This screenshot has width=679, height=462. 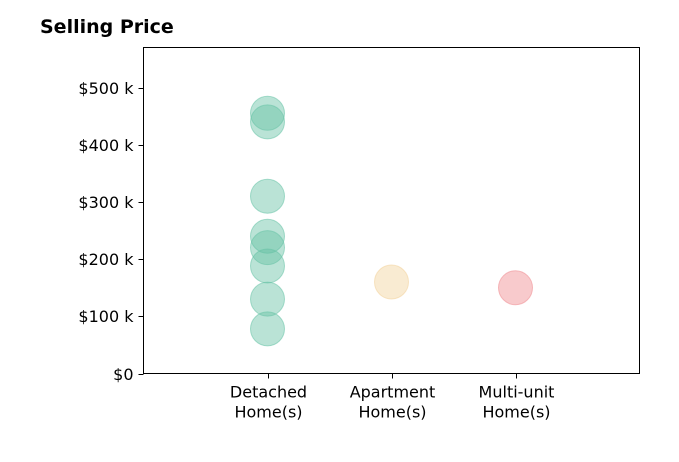 I want to click on y-tick-label-1: $100 k, so click(x=106, y=316).